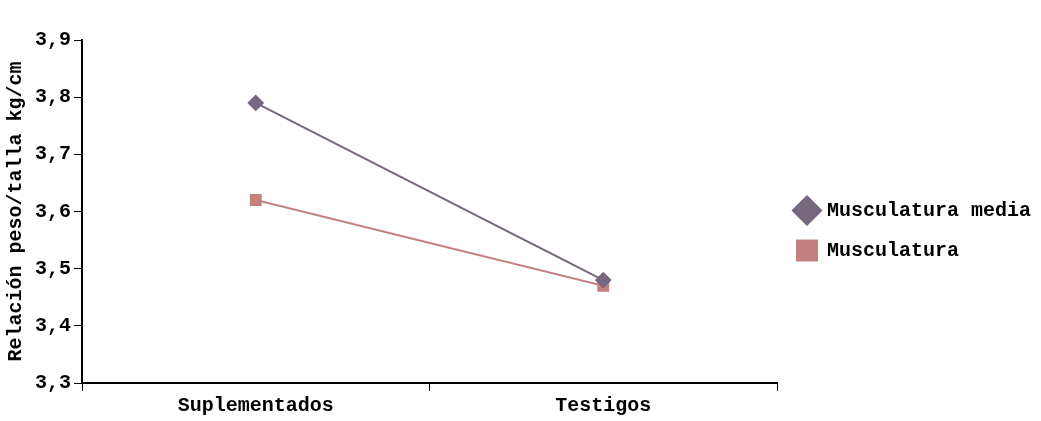  I want to click on x-tick-label: Suplementados, so click(255, 406).